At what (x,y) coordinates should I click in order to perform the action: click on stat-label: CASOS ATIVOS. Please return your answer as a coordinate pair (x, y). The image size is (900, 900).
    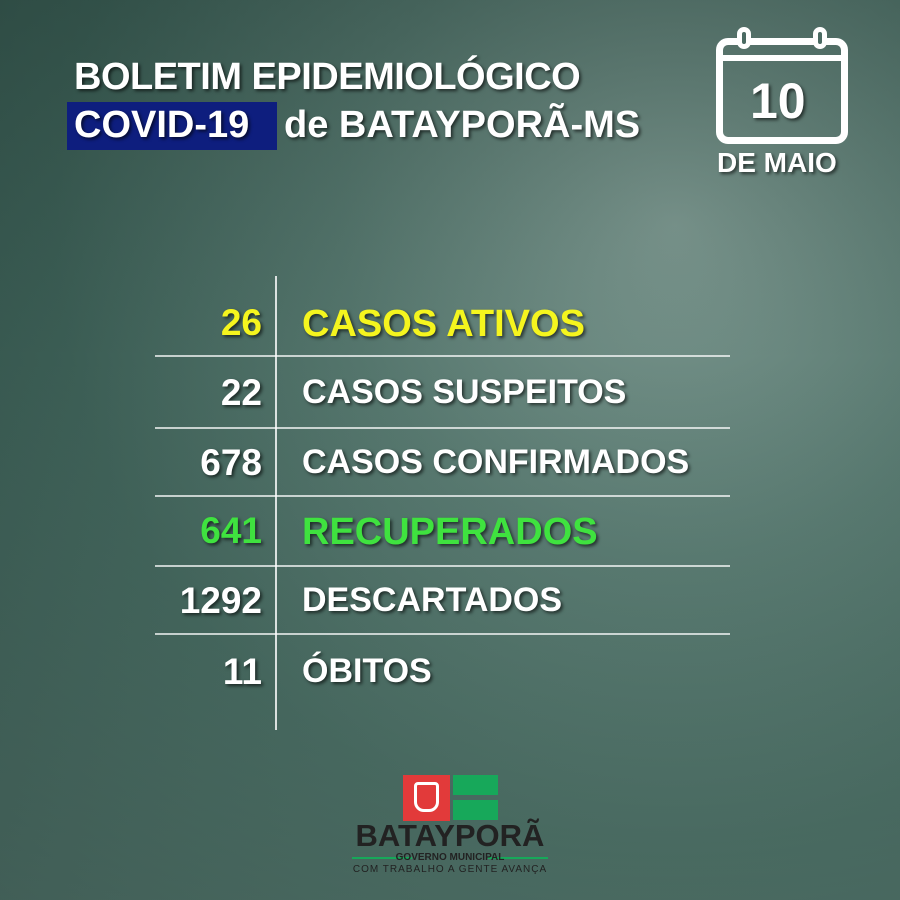
    Looking at the image, I should click on (443, 324).